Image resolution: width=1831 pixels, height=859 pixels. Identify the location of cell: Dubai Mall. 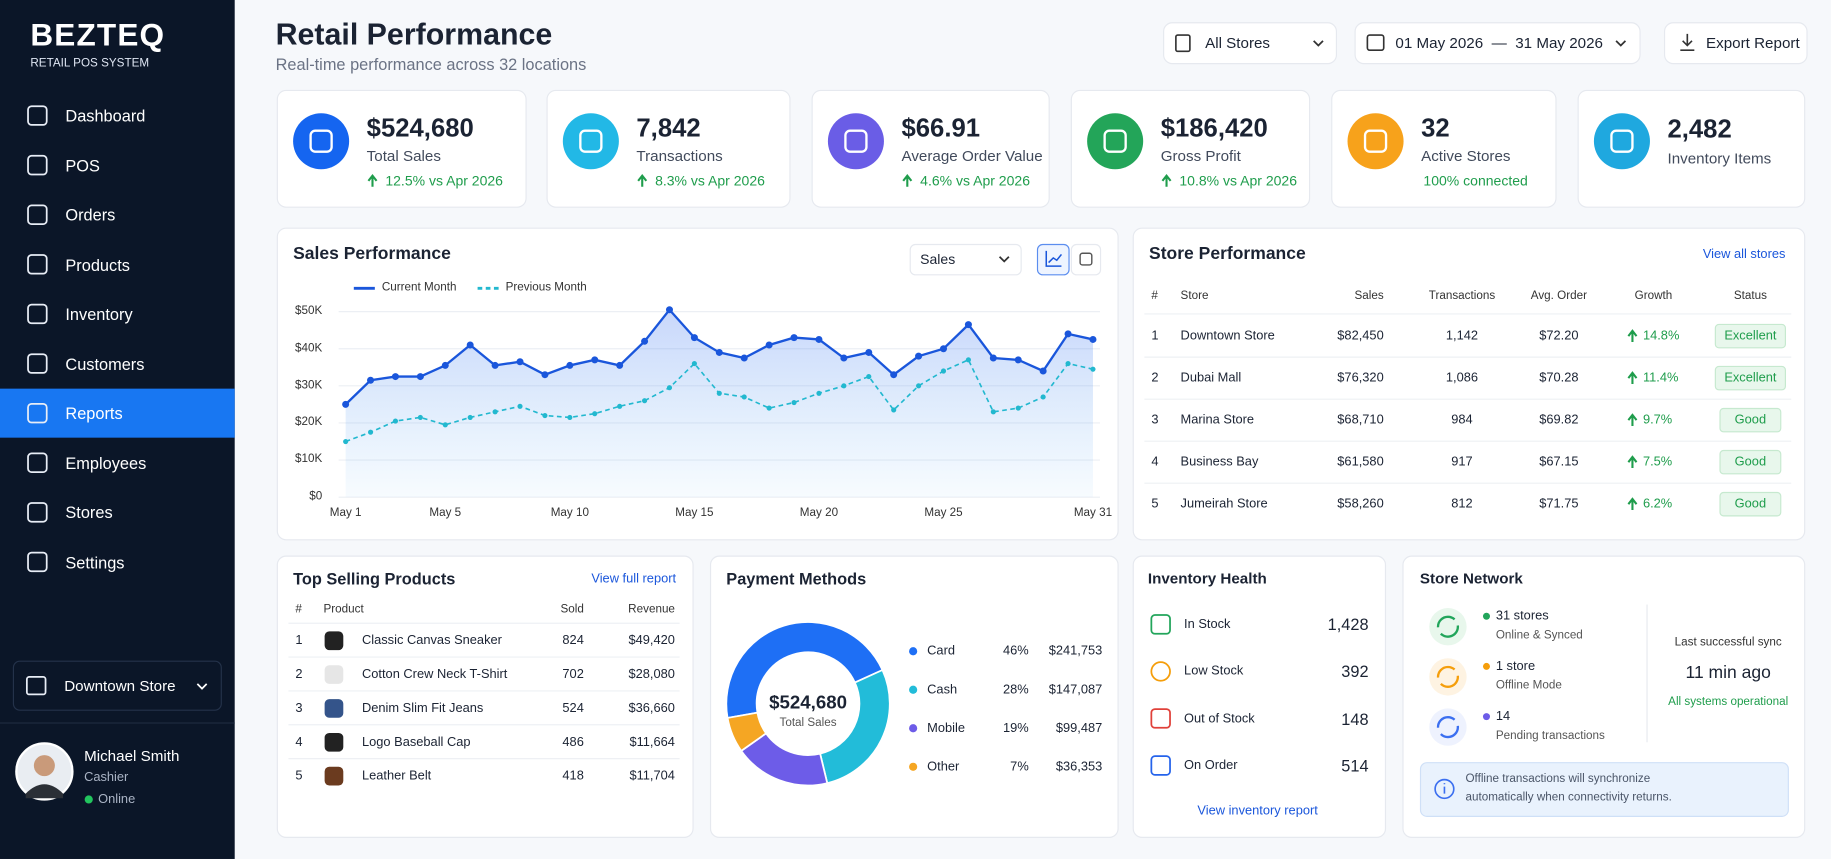
(1211, 378).